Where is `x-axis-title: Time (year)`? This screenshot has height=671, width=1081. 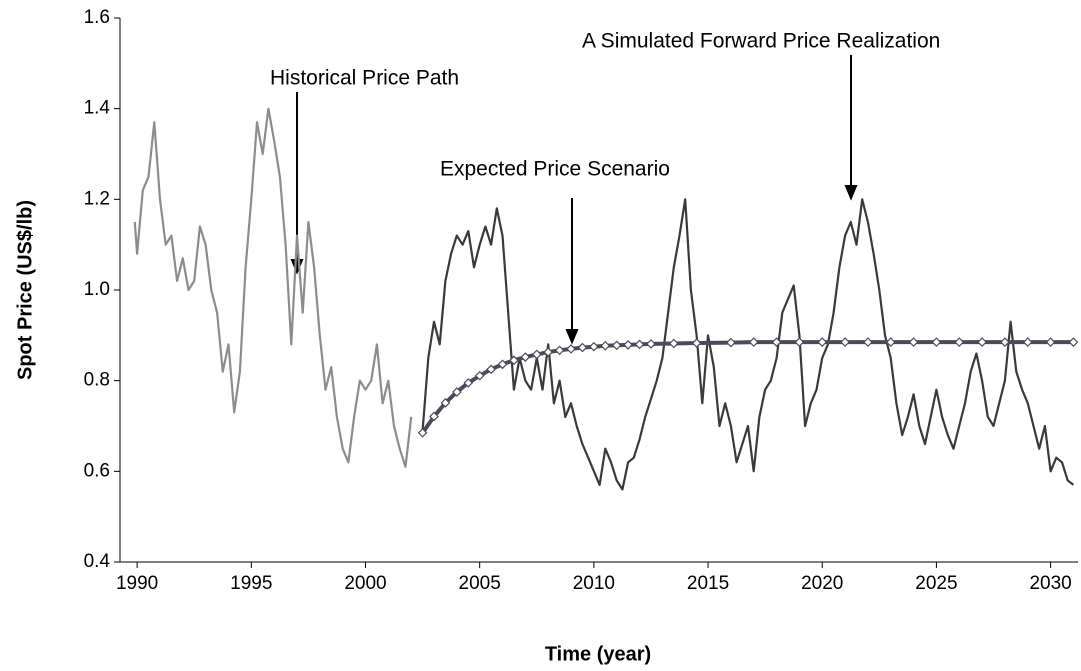
x-axis-title: Time (year) is located at coordinates (598, 654).